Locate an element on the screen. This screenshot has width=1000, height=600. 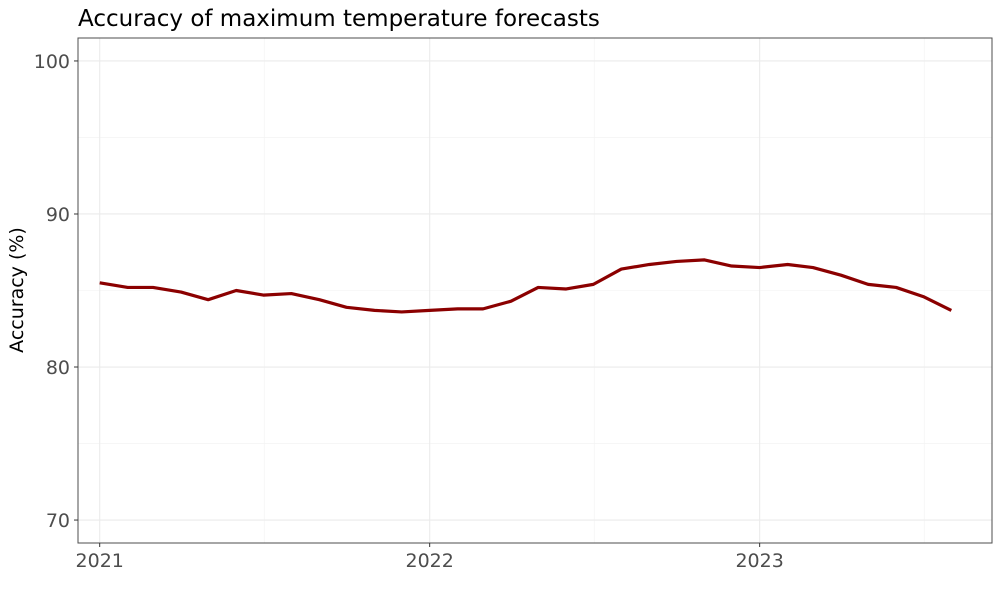
y-tick-label: 80 is located at coordinates (58, 368).